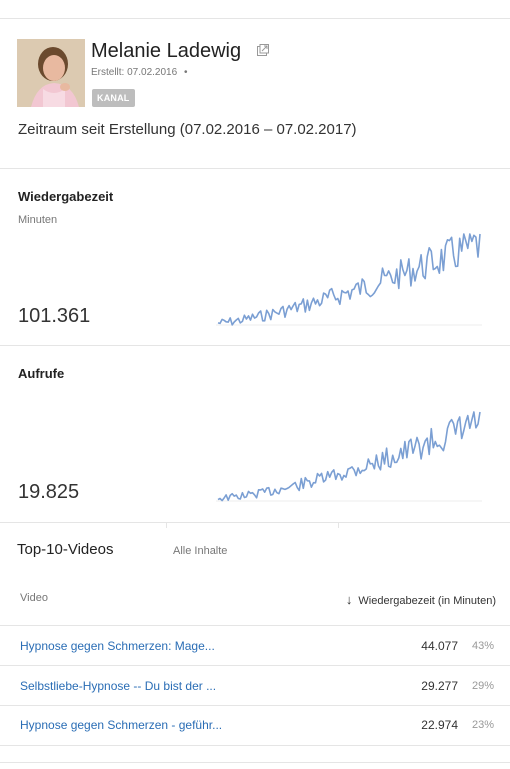 The height and width of the screenshot is (769, 510). What do you see at coordinates (34, 598) in the screenshot?
I see `column-header-video: Video` at bounding box center [34, 598].